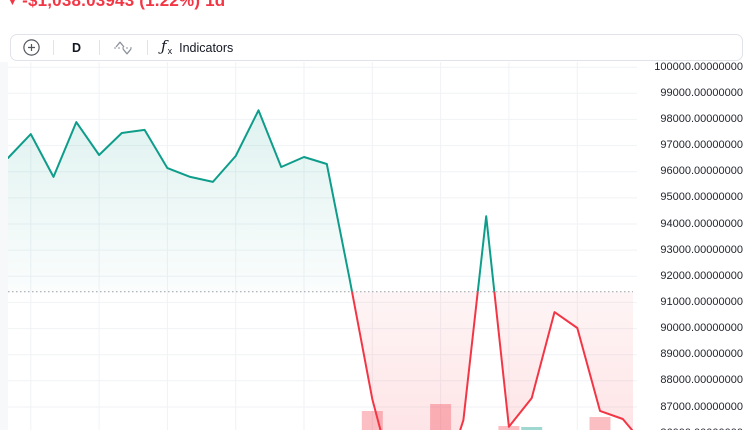  I want to click on y-axis-label: 99000.00000000, so click(701, 92).